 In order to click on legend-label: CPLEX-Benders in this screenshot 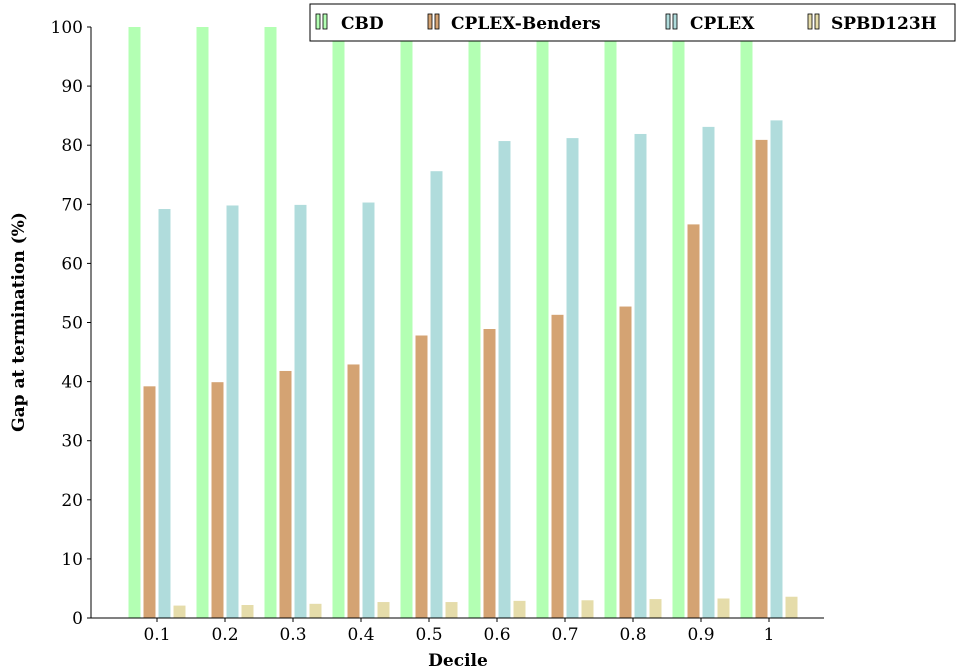, I will do `click(526, 24)`.